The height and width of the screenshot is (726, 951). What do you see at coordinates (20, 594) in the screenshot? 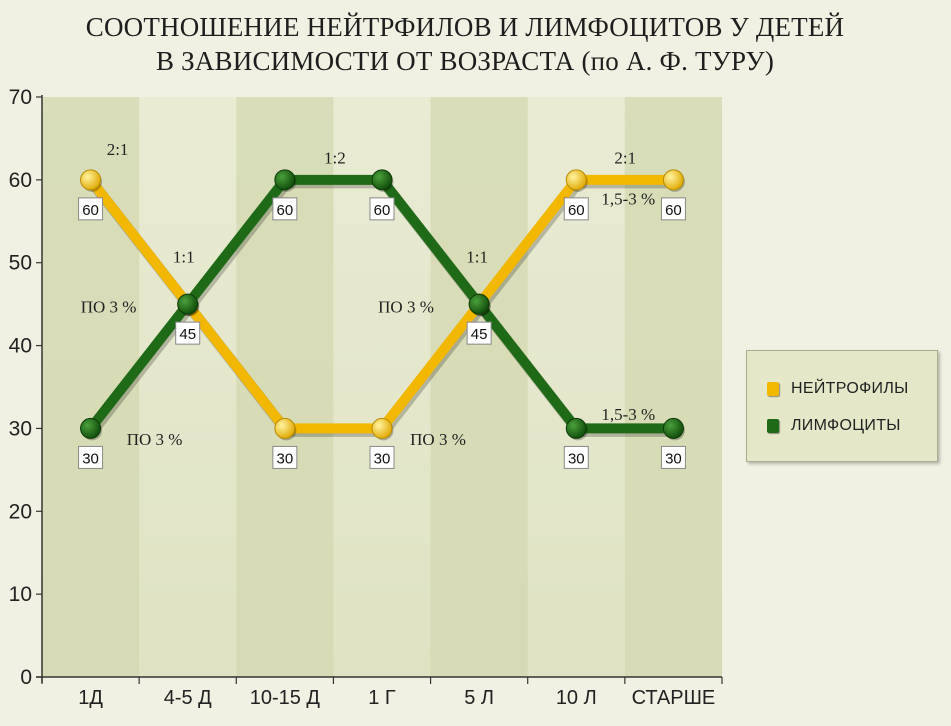
I see `y-tick-label: 10` at bounding box center [20, 594].